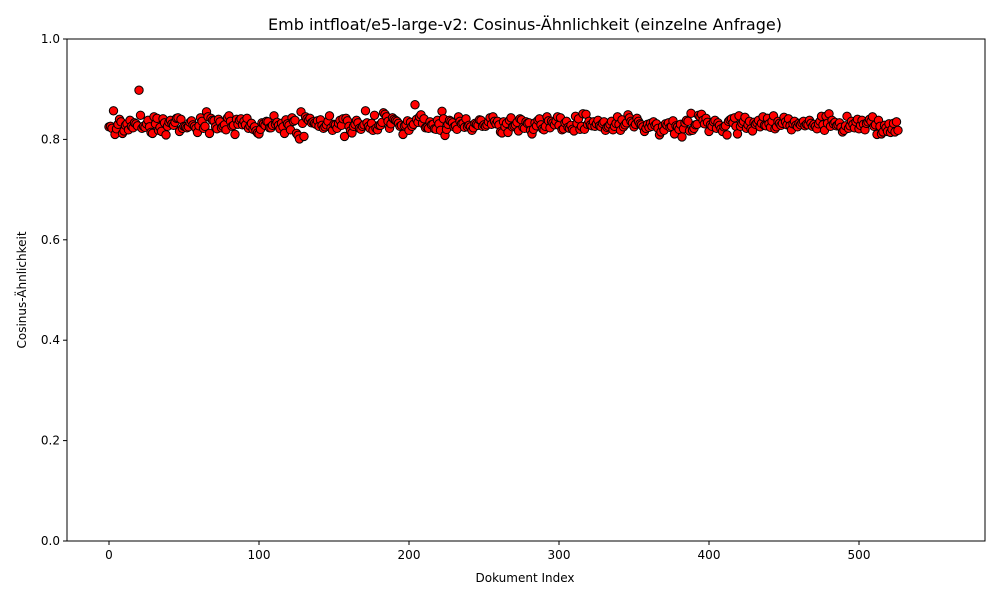 This screenshot has height=600, width=1000. I want to click on y-axis: 0.0 0.2 0.4 0.6 0.8 1.0, so click(54, 290).